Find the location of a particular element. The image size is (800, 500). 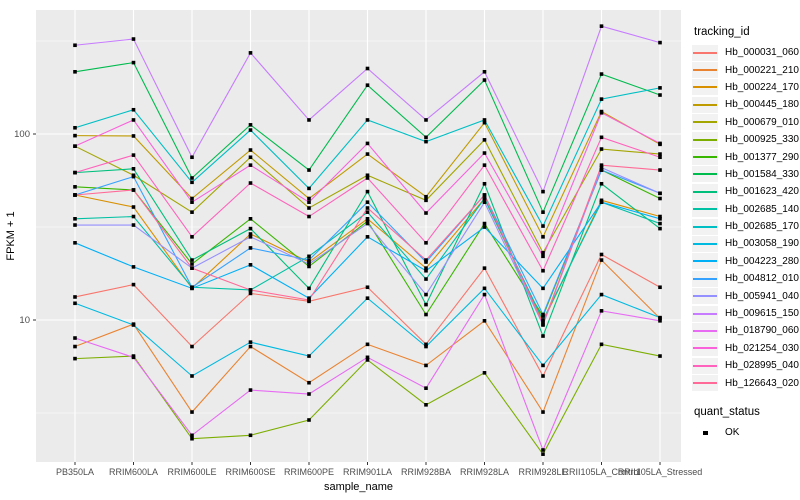

legend-label: Hb_009615_150 is located at coordinates (762, 314).